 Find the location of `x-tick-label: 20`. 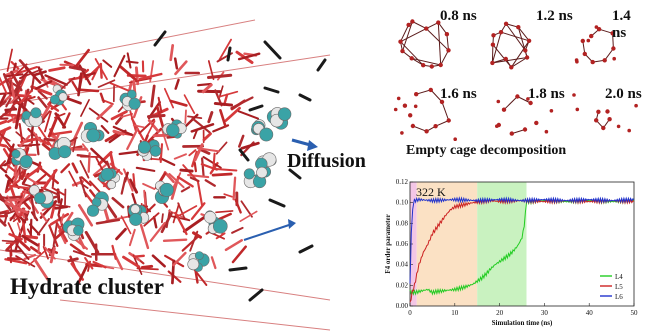

x-tick-label: 20 is located at coordinates (500, 313).